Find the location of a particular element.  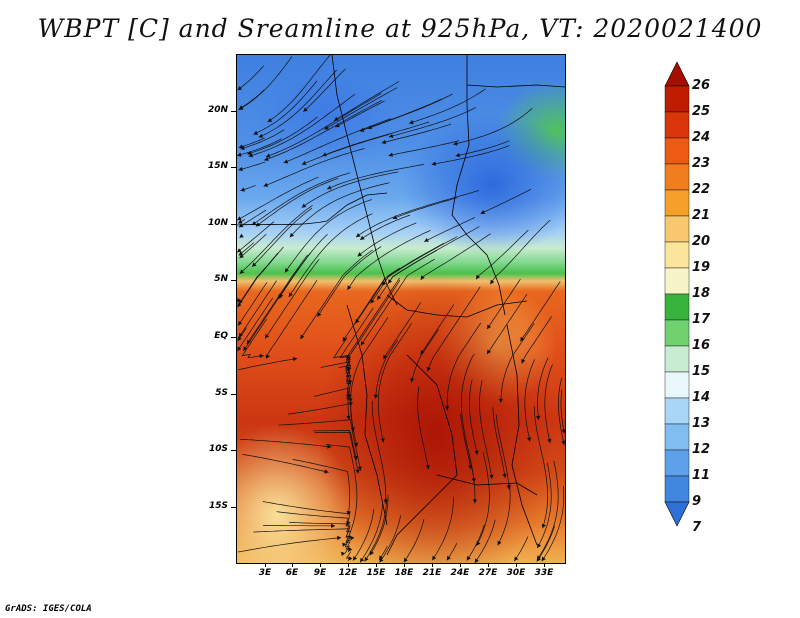

lat-label: 15S is located at coordinates (218, 506).